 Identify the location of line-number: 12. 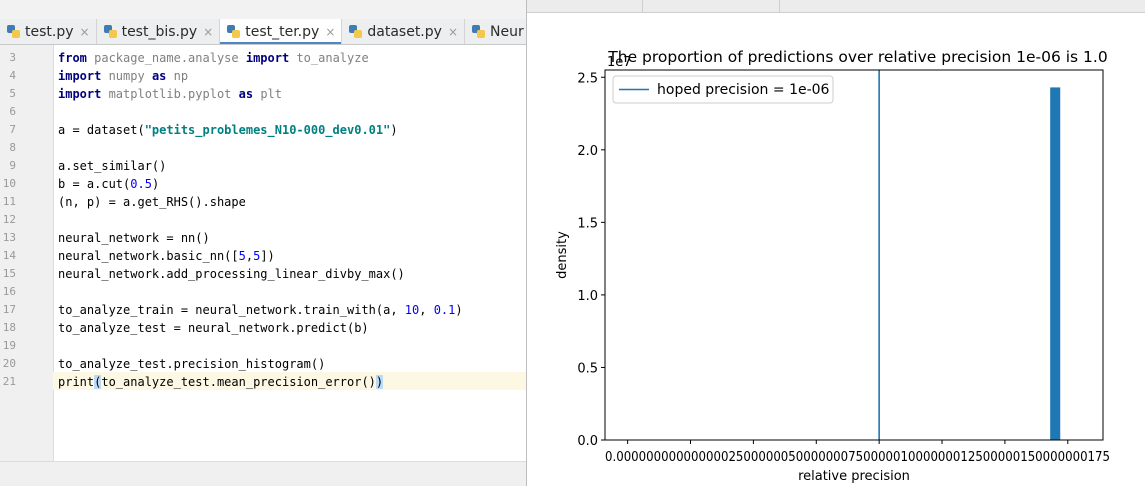
(9, 219).